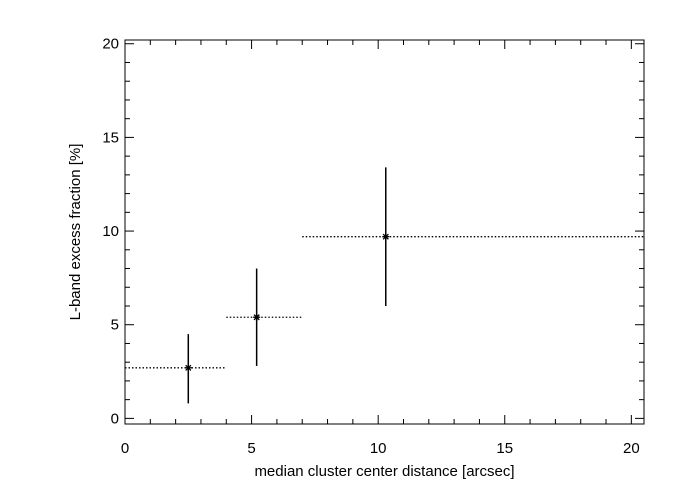 The width and height of the screenshot is (682, 503). What do you see at coordinates (251, 448) in the screenshot?
I see `x-tick-label: 5` at bounding box center [251, 448].